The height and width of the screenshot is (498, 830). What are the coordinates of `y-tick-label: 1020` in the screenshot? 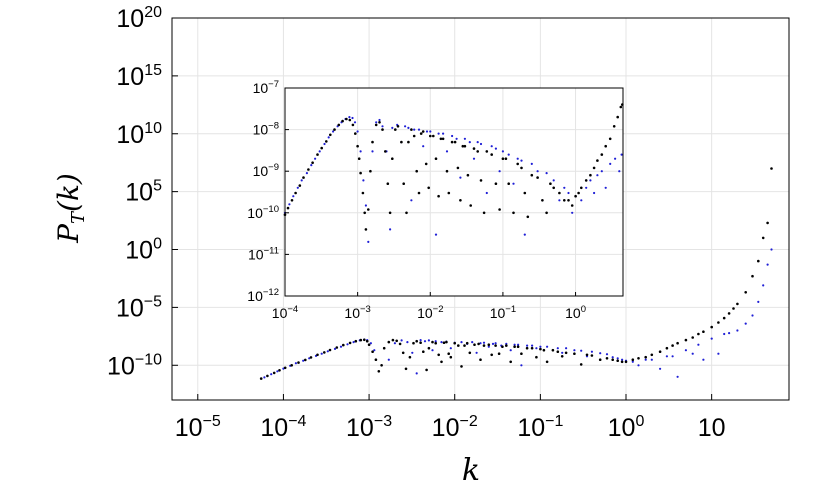 It's located at (139, 18).